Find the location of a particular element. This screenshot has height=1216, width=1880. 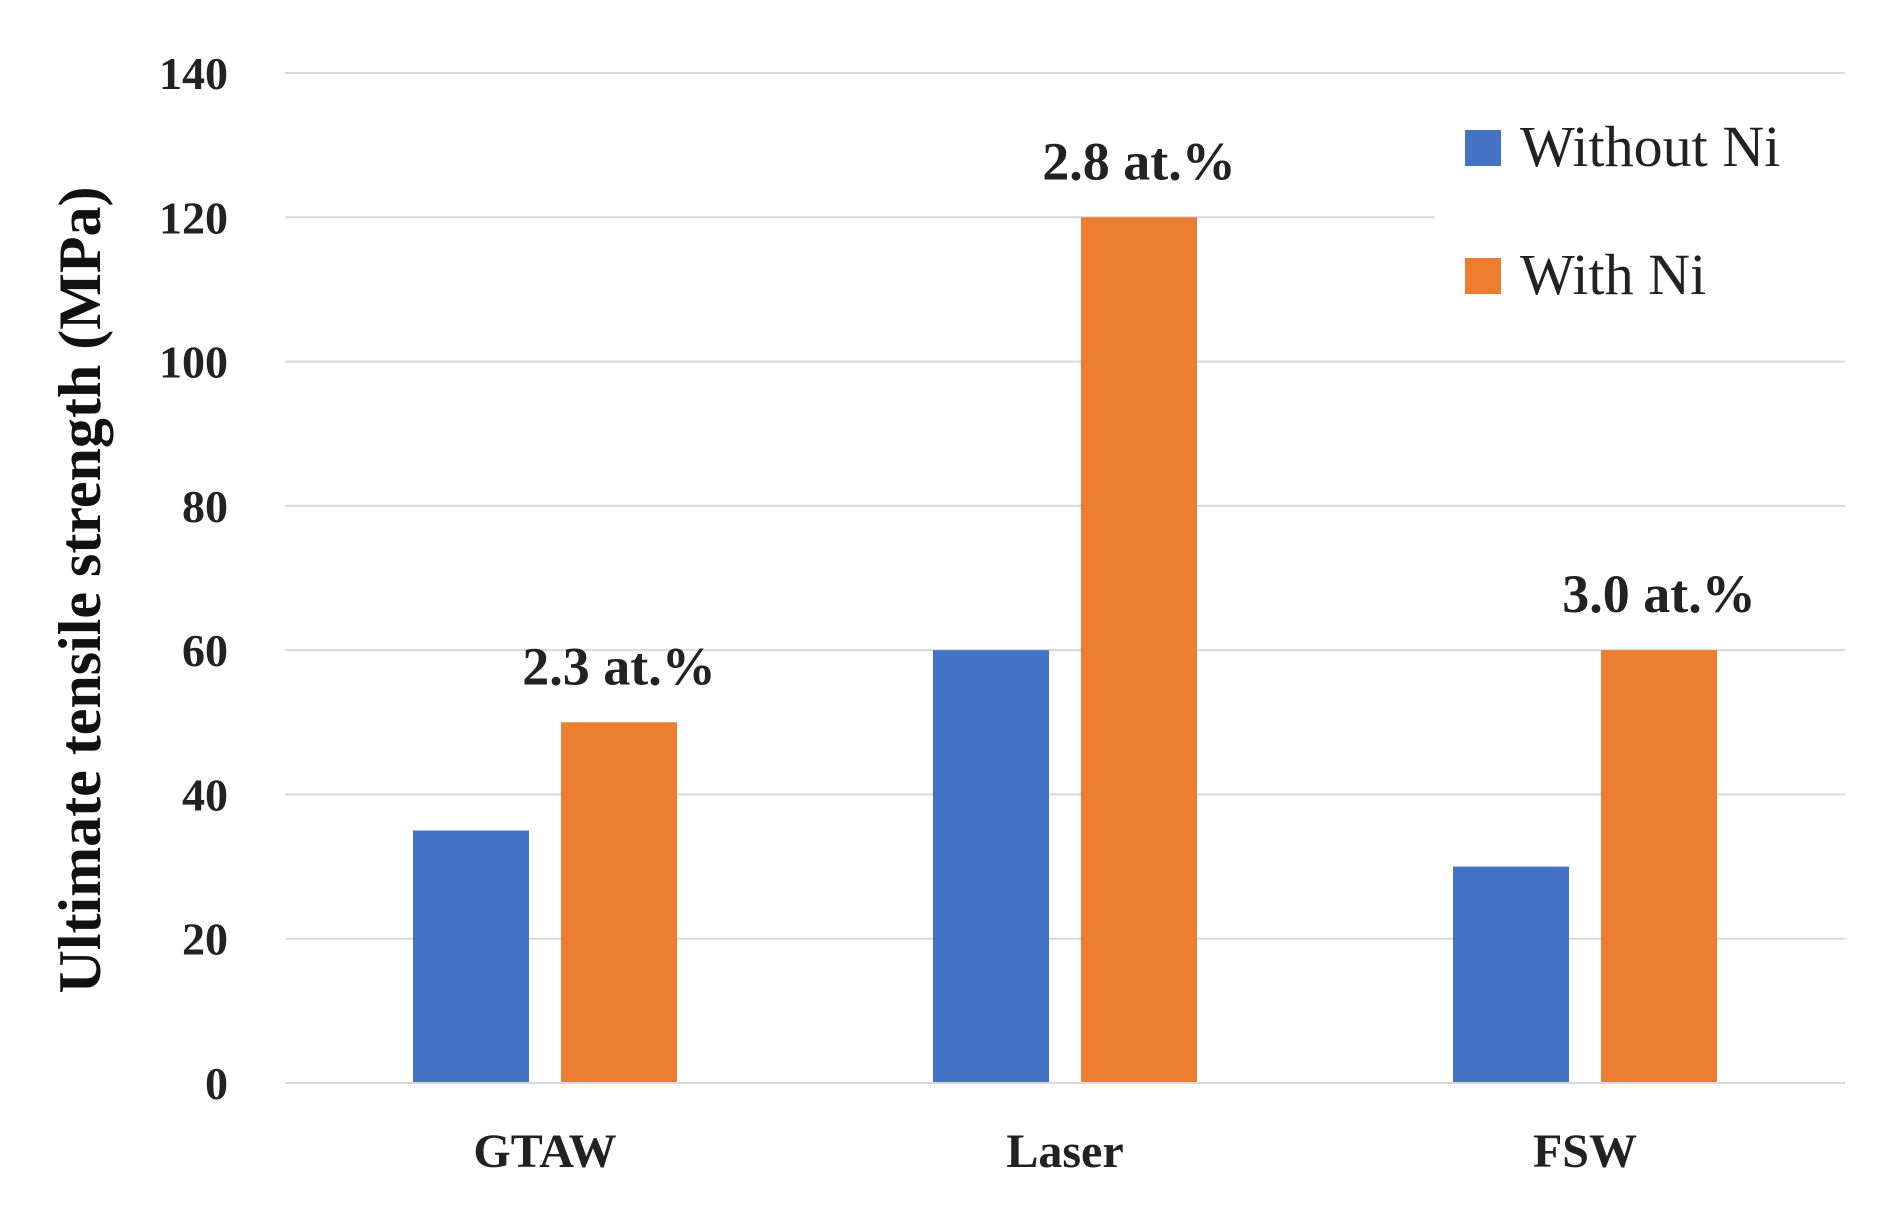

bar-laser-without-ni is located at coordinates (991, 866).